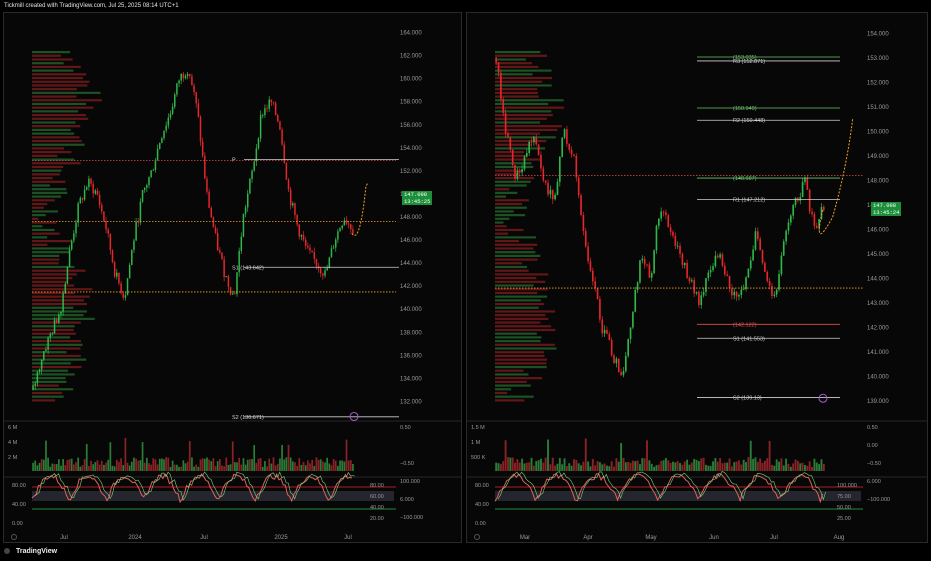  What do you see at coordinates (745, 325) in the screenshot?
I see `pivot-level-label: (142.122)` at bounding box center [745, 325].